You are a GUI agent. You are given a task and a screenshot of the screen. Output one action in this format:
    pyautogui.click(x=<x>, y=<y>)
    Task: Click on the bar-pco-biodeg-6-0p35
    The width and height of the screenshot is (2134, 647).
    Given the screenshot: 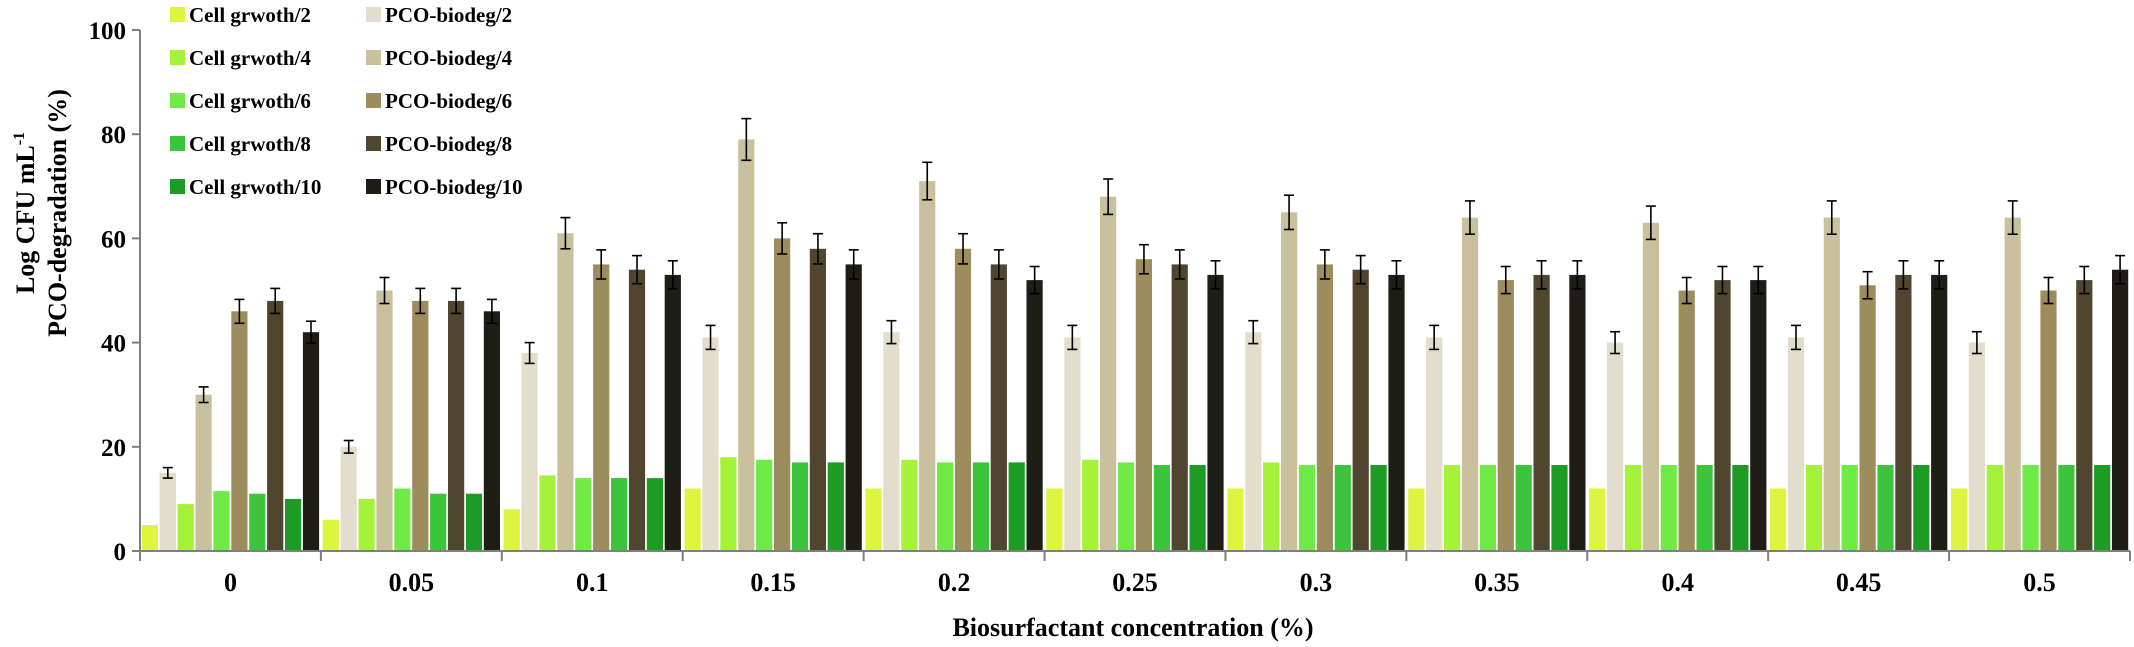 What is the action you would take?
    pyautogui.click(x=1505, y=415)
    